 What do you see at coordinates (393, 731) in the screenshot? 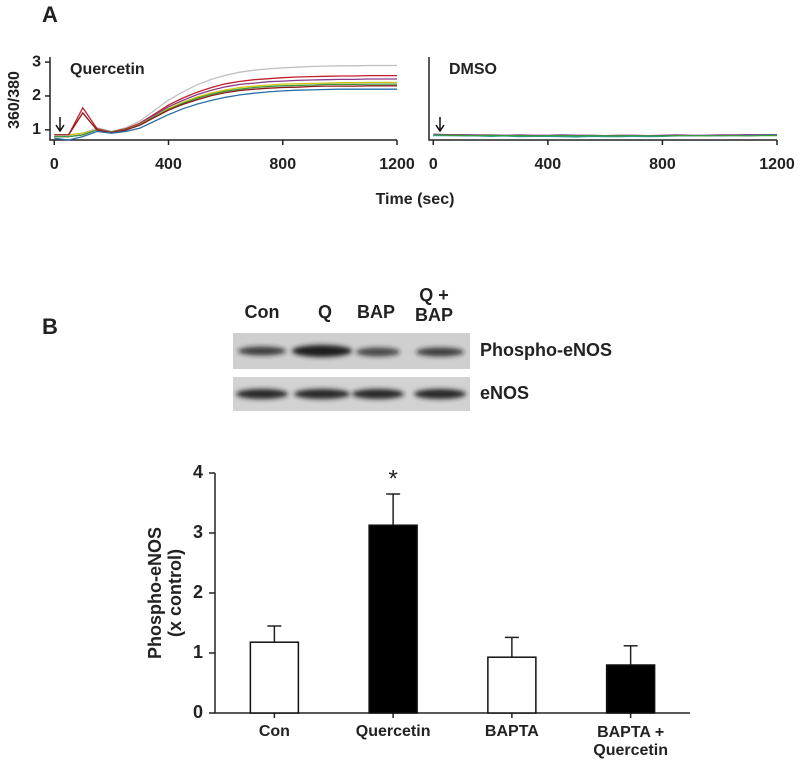
I see `x-tick-label: Quercetin` at bounding box center [393, 731].